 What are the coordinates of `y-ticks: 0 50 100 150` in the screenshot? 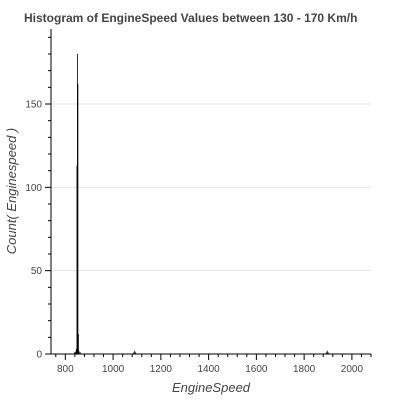 It's located at (38, 198).